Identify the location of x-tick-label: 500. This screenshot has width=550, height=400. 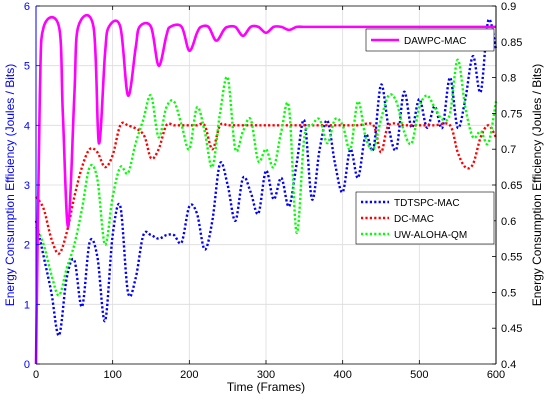
(419, 375).